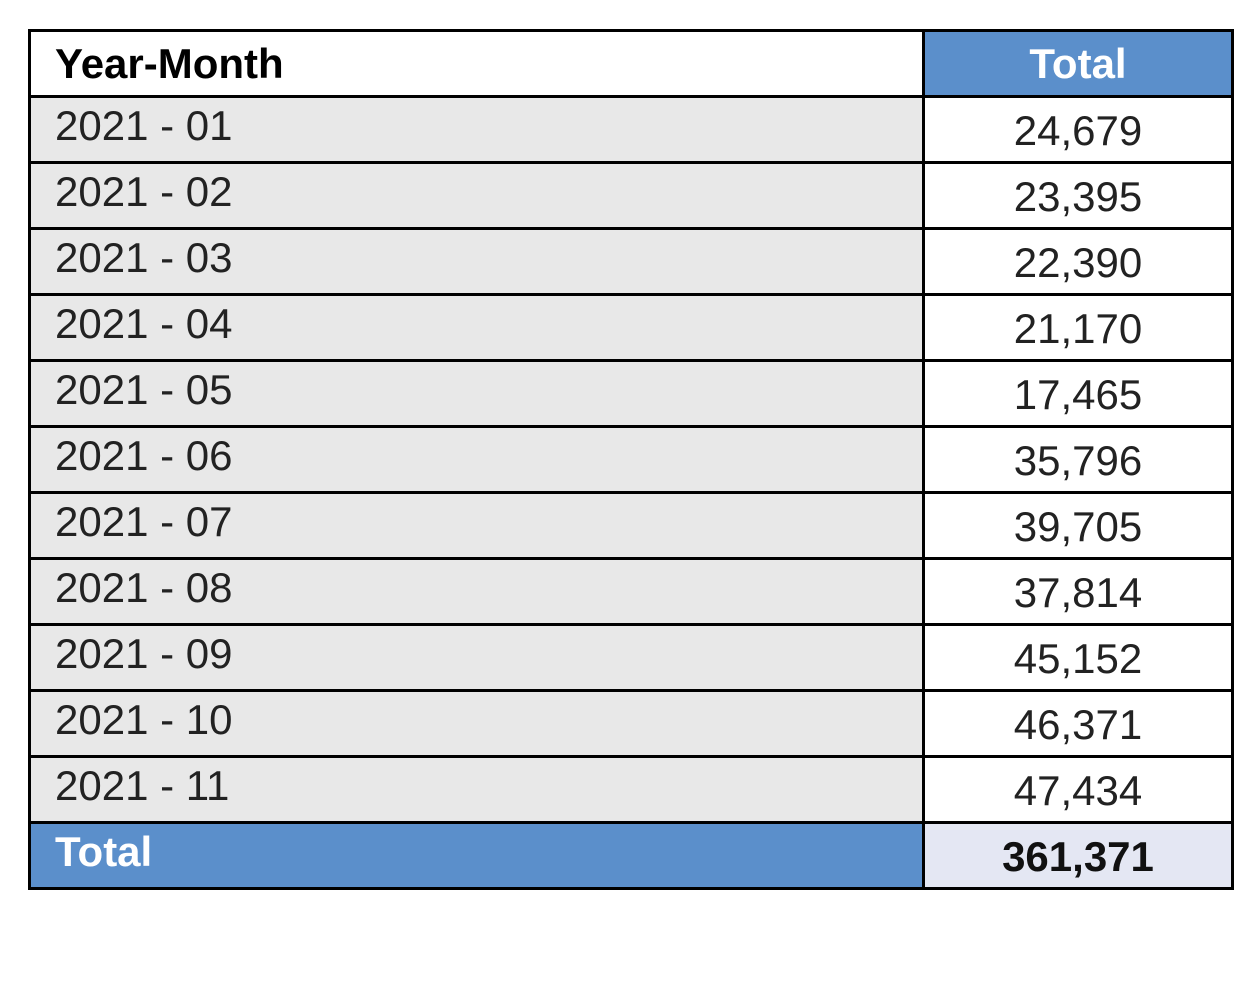 The width and height of the screenshot is (1256, 1000). Describe the element at coordinates (476, 459) in the screenshot. I see `year-month-cell: 2021 - 06` at that location.